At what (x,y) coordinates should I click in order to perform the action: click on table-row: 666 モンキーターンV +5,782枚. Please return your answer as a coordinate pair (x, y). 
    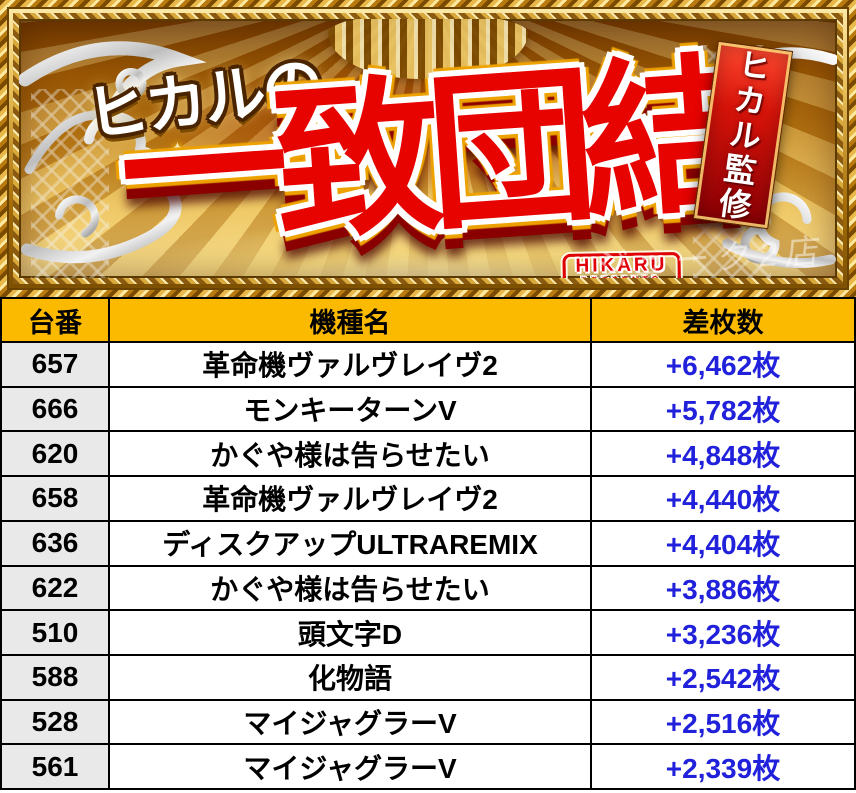
    Looking at the image, I should click on (428, 408).